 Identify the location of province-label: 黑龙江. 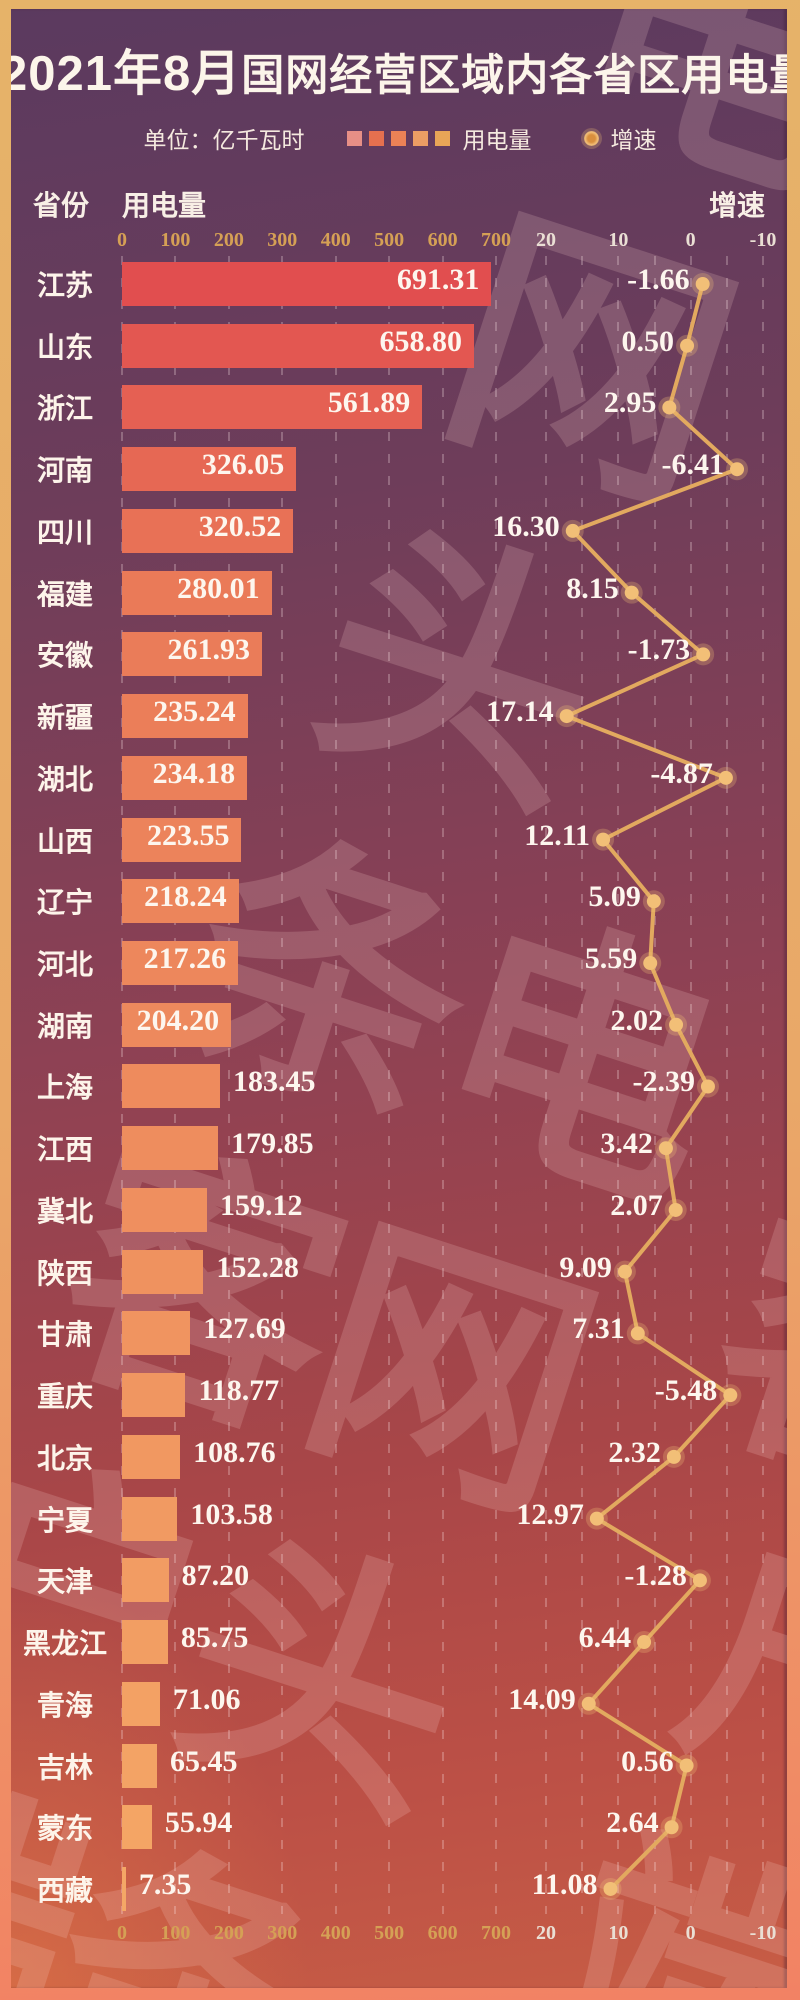
(64, 1645).